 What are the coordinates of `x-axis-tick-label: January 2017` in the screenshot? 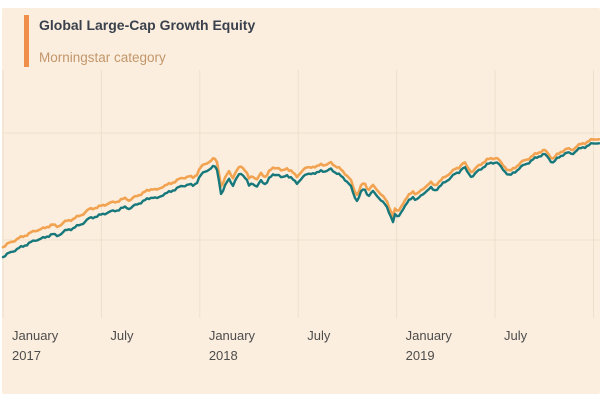 It's located at (35, 346).